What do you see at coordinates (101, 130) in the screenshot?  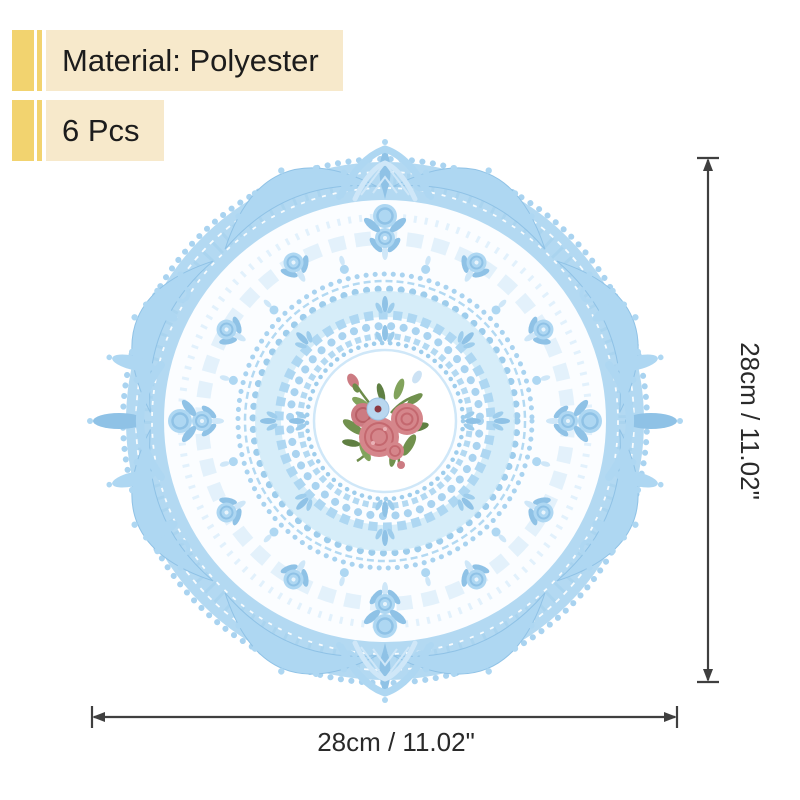 I see `quantity-label: 6 Pcs` at bounding box center [101, 130].